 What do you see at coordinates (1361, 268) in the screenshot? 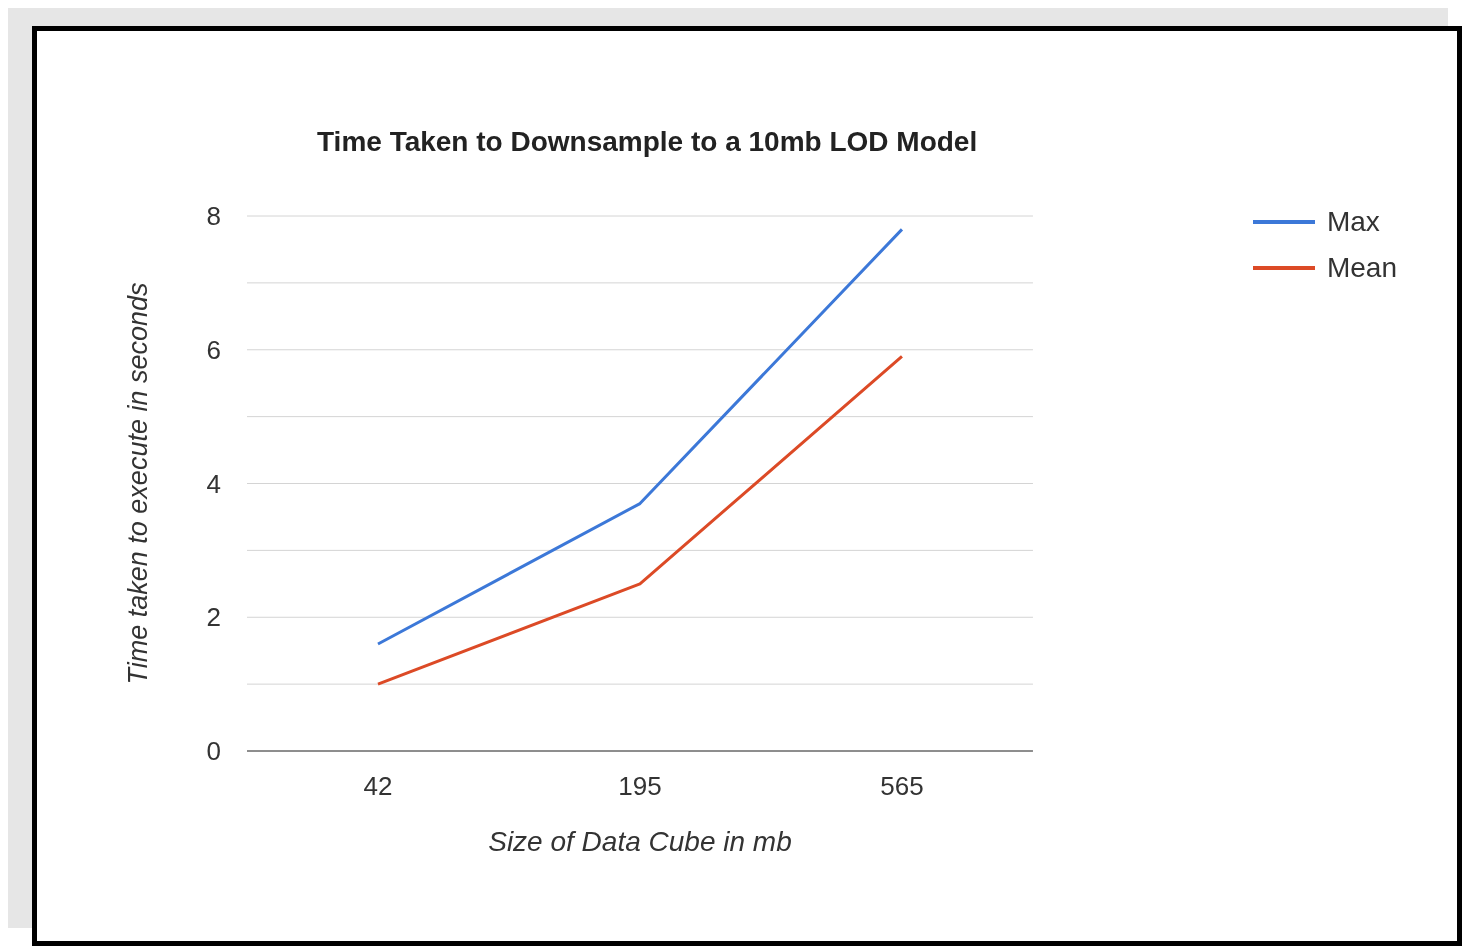
I see `legend-label: Mean` at bounding box center [1361, 268].